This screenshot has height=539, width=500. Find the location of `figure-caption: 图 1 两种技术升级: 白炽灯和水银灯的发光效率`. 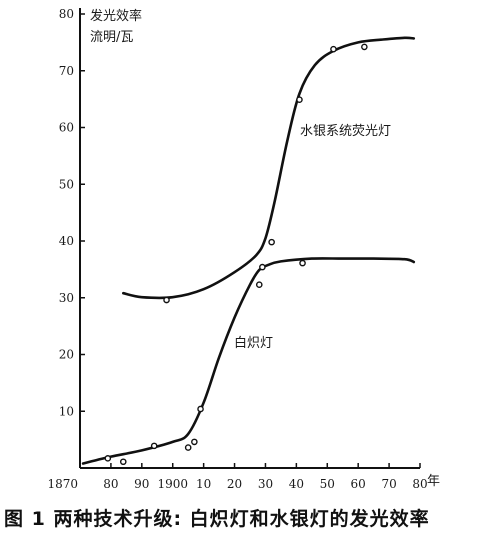

figure-caption: 图 1 两种技术升级: 白炽灯和水银灯的发光效率 is located at coordinates (217, 519).